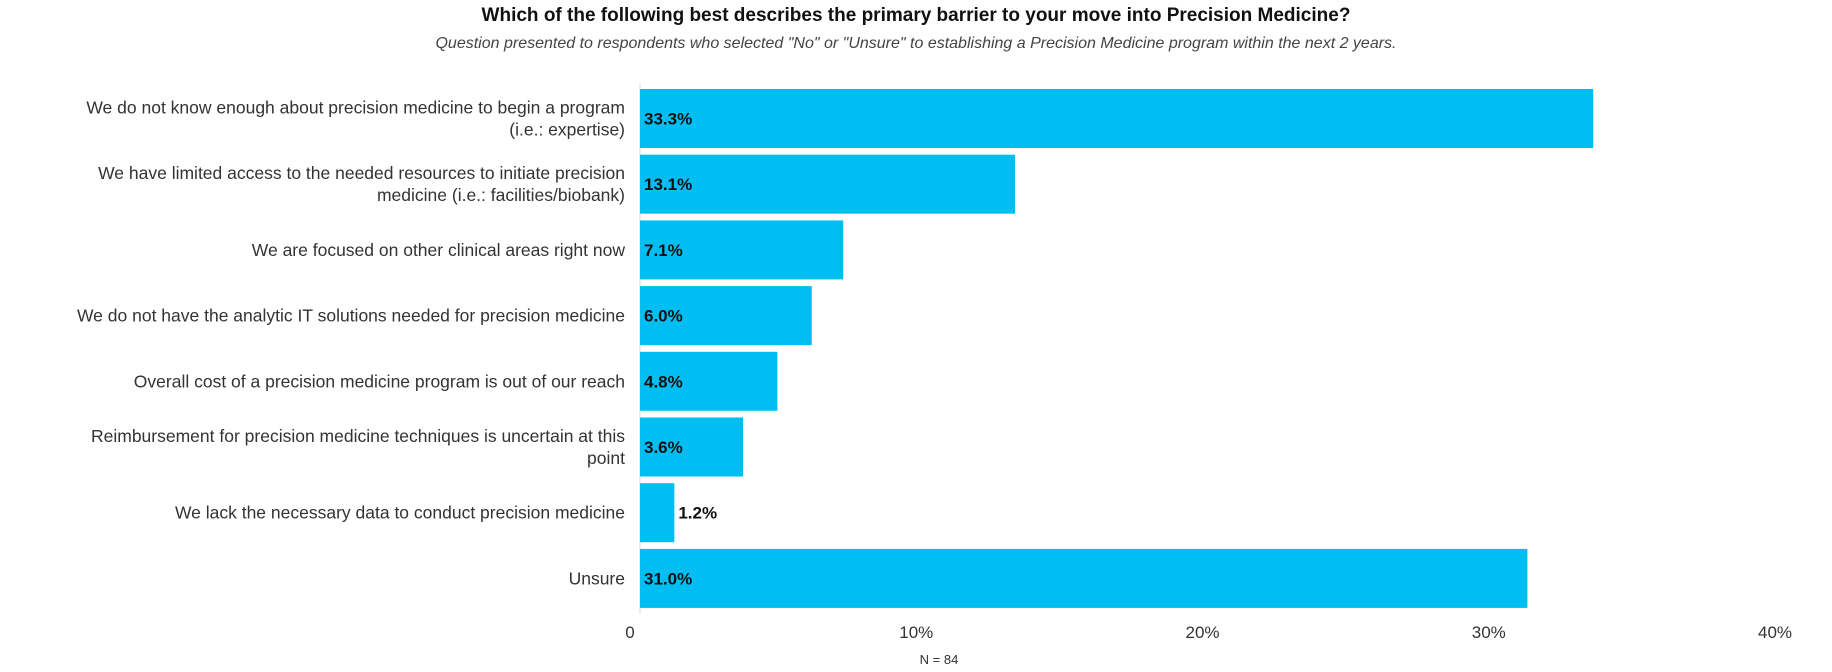  Describe the element at coordinates (597, 578) in the screenshot. I see `category-label: Unsure` at that location.